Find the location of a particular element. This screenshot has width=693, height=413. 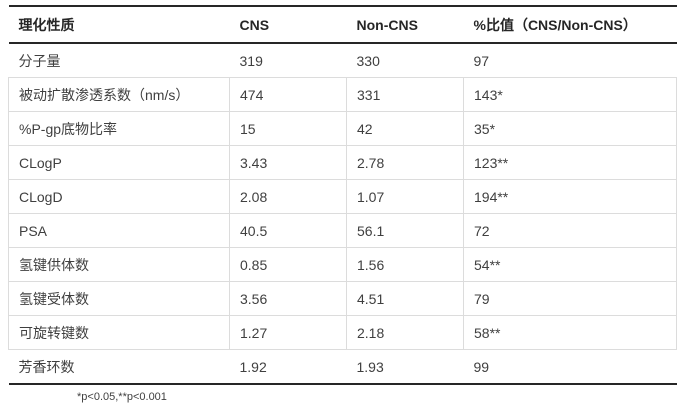

cell-ratio: 79 is located at coordinates (570, 298).